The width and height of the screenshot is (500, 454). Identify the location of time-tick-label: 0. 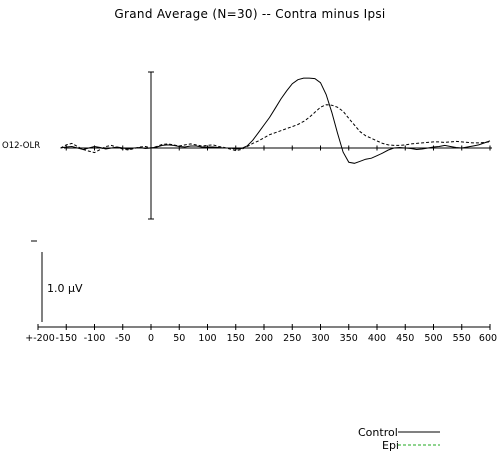
(151, 338).